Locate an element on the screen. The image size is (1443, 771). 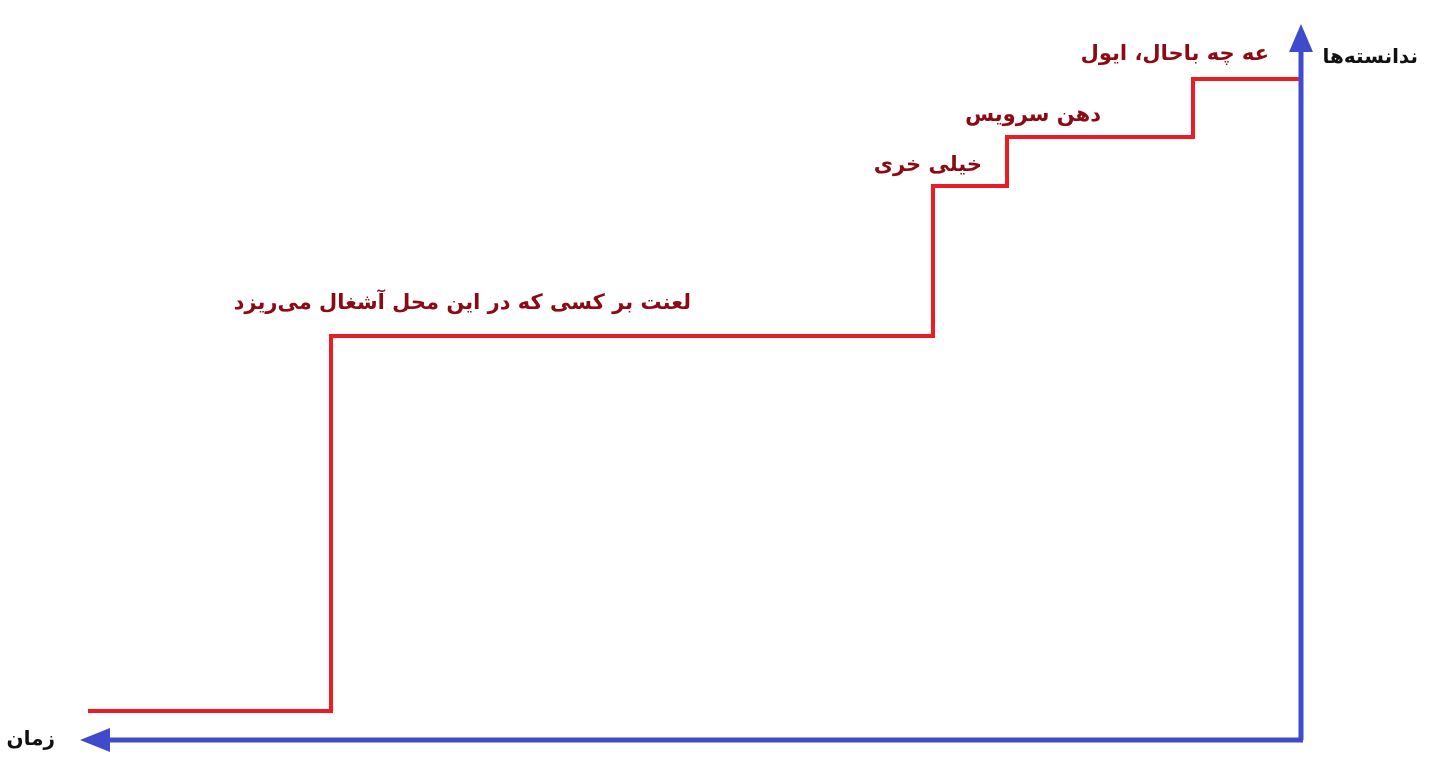
x-axis-arrow-icon is located at coordinates (95, 740).